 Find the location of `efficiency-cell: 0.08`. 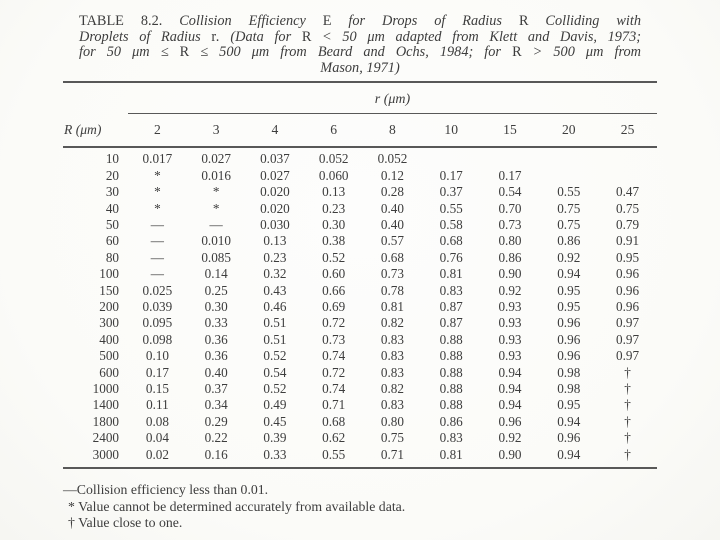

efficiency-cell: 0.08 is located at coordinates (157, 421).